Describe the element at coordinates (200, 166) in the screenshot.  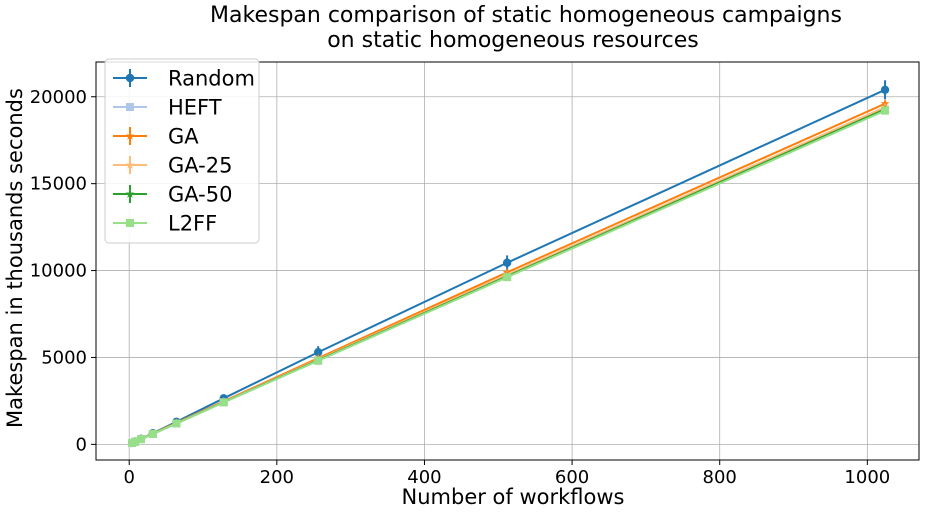
I see `legend-label: GA-25` at that location.